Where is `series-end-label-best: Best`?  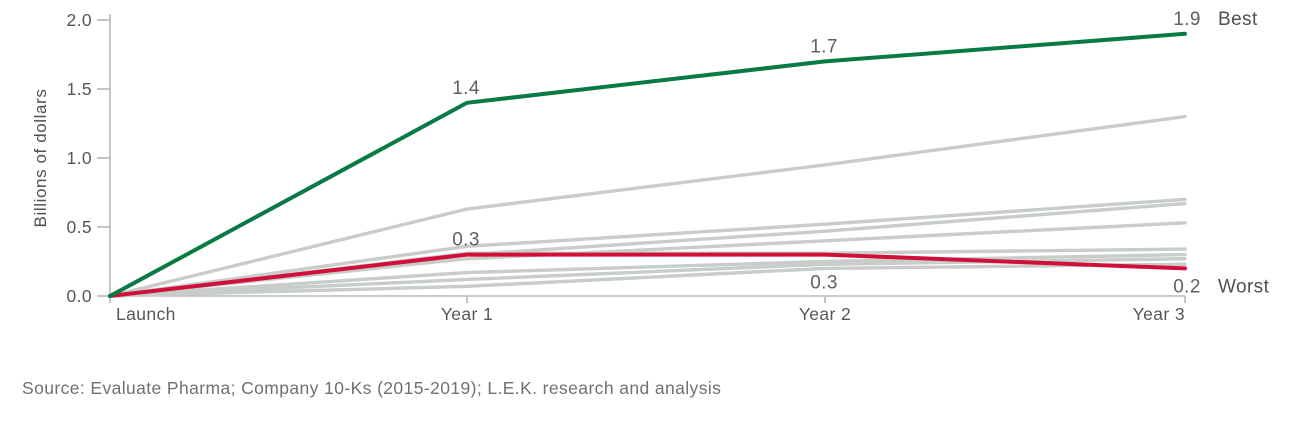 series-end-label-best: Best is located at coordinates (1238, 19).